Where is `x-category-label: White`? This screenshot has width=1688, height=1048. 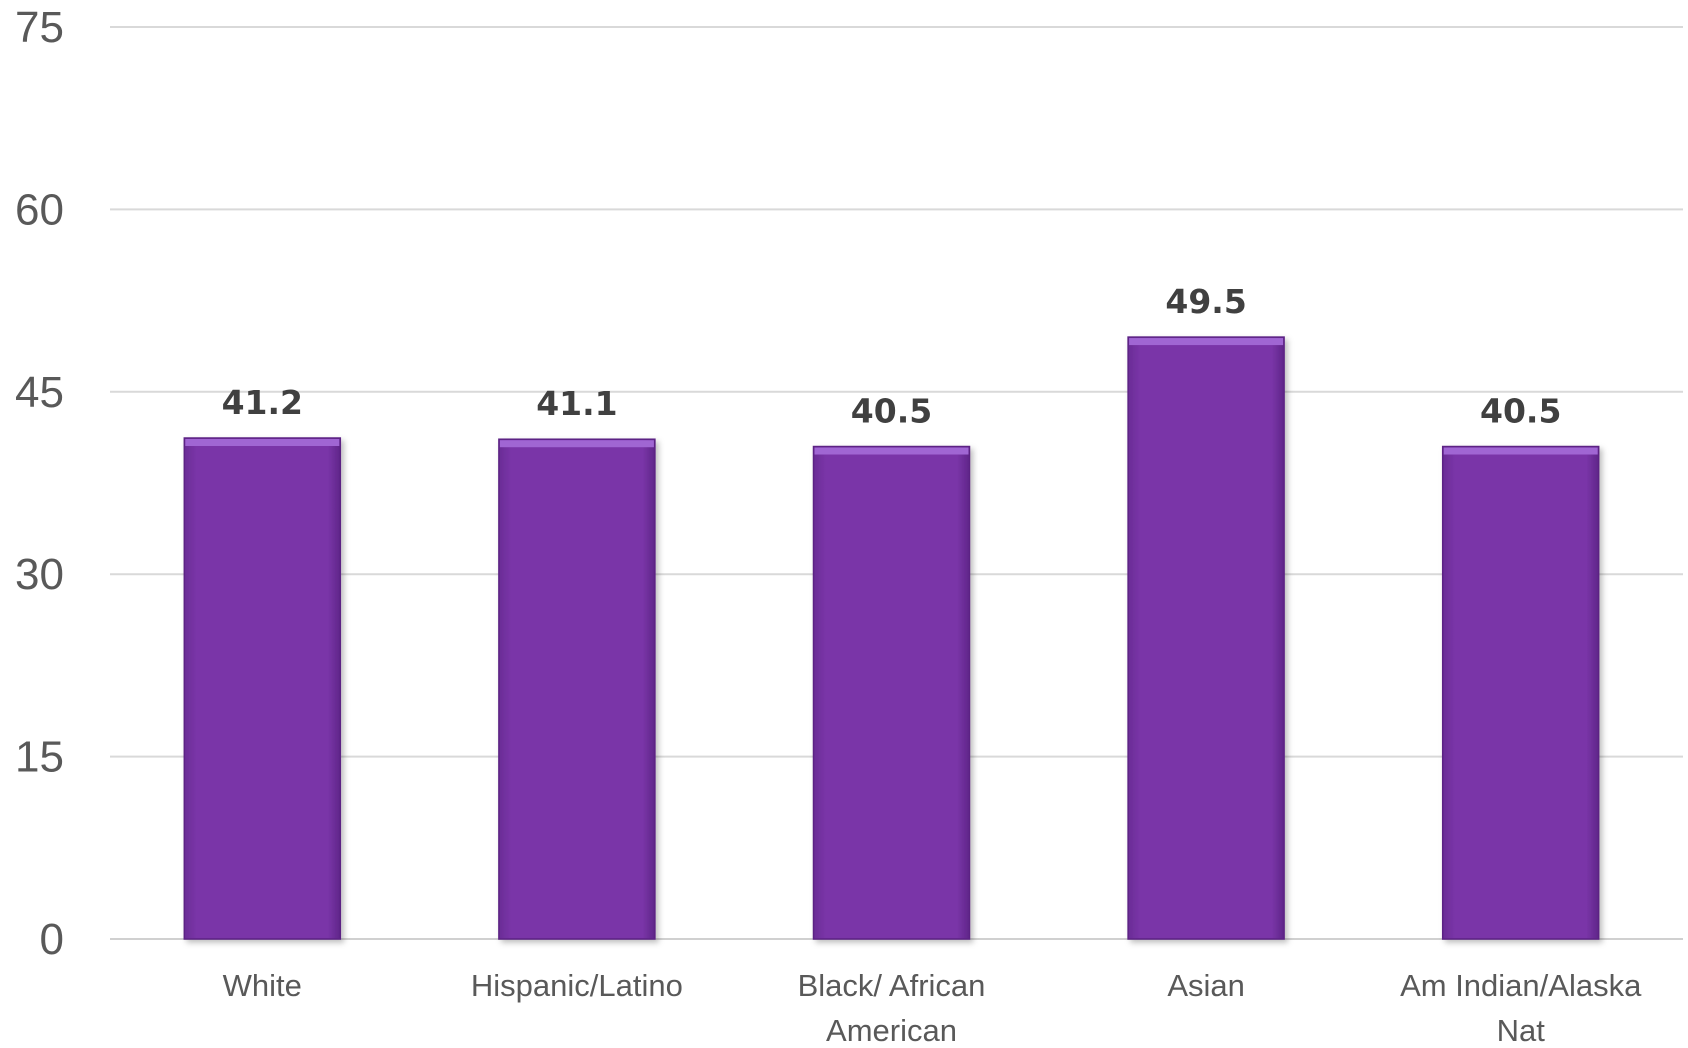 x-category-label: White is located at coordinates (262, 985).